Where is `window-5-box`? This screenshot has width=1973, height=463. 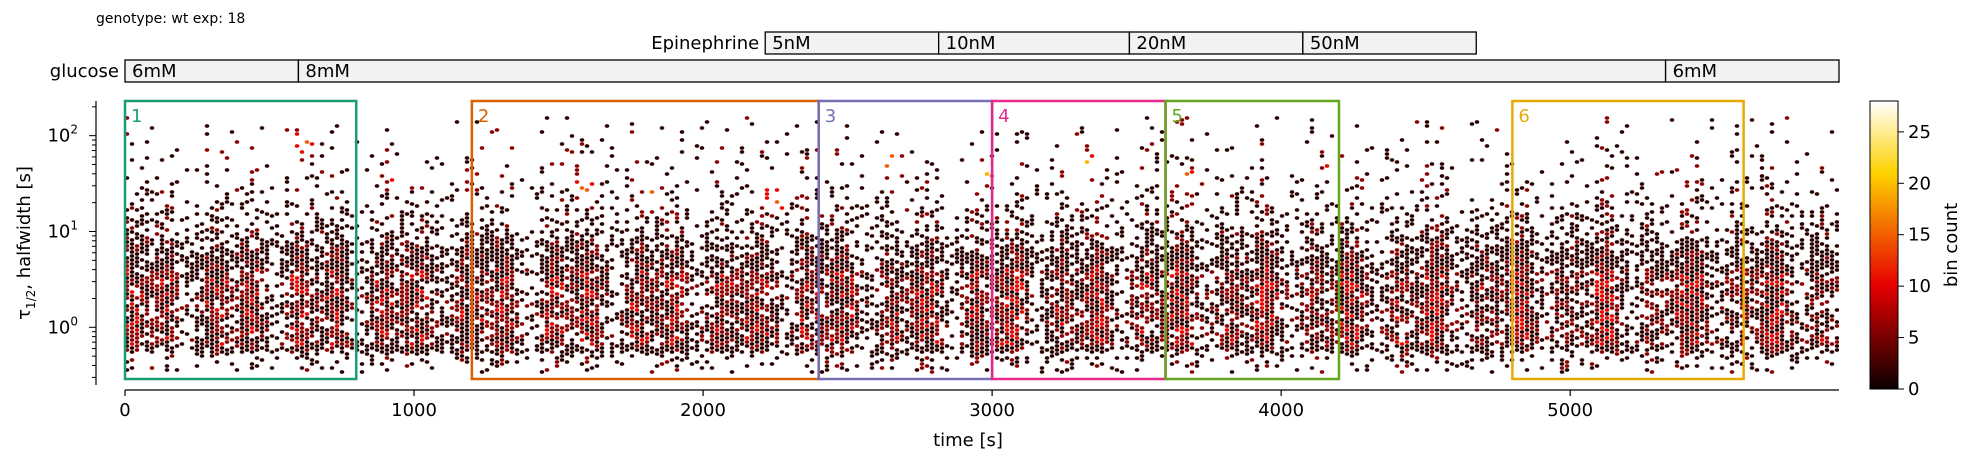
window-5-box is located at coordinates (1252, 240).